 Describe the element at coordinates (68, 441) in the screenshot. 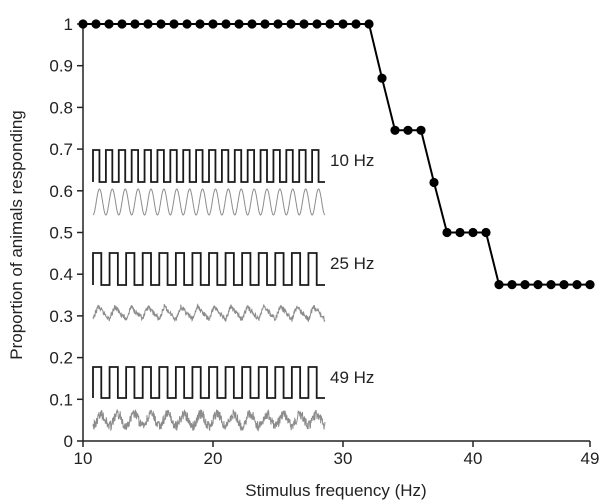

I see `y-tick-label: 0` at that location.